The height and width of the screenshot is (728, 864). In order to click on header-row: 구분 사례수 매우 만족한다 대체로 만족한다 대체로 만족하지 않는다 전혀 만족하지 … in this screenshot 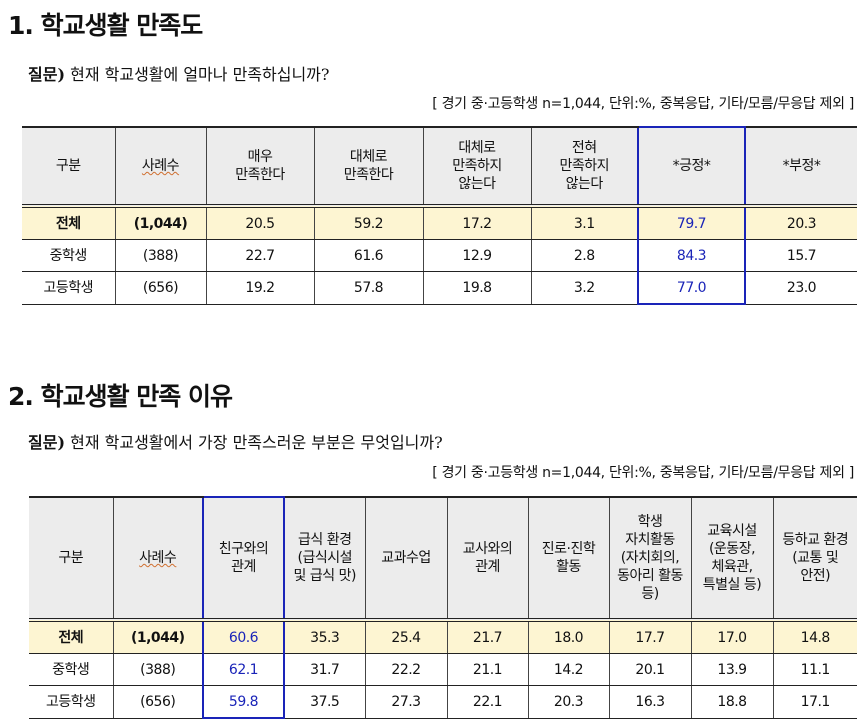, I will do `click(439, 167)`.